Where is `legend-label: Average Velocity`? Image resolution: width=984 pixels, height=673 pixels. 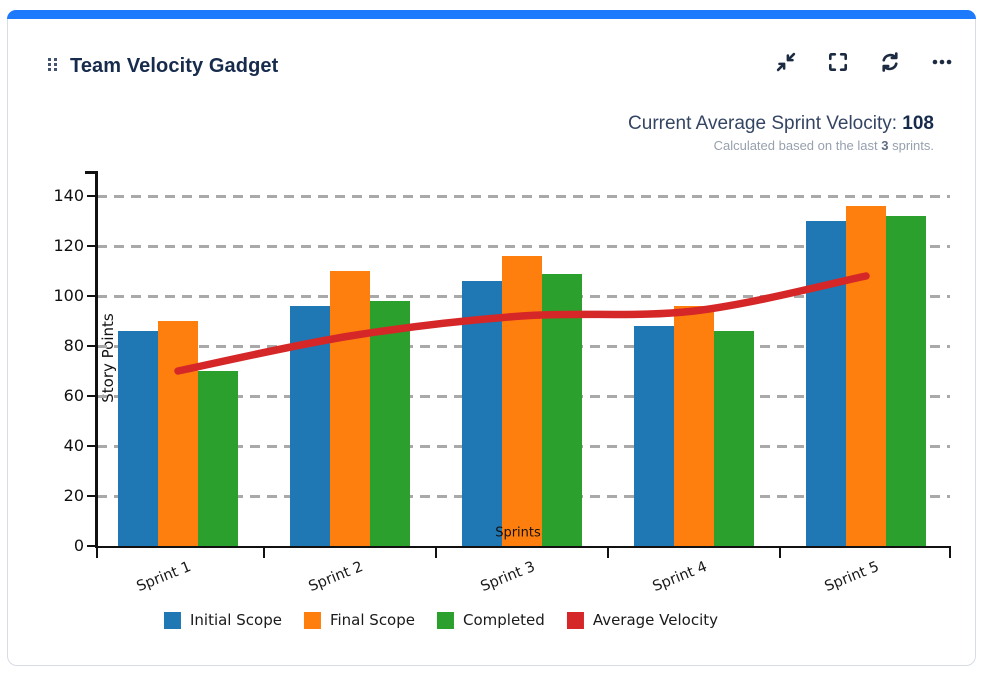 legend-label: Average Velocity is located at coordinates (655, 620).